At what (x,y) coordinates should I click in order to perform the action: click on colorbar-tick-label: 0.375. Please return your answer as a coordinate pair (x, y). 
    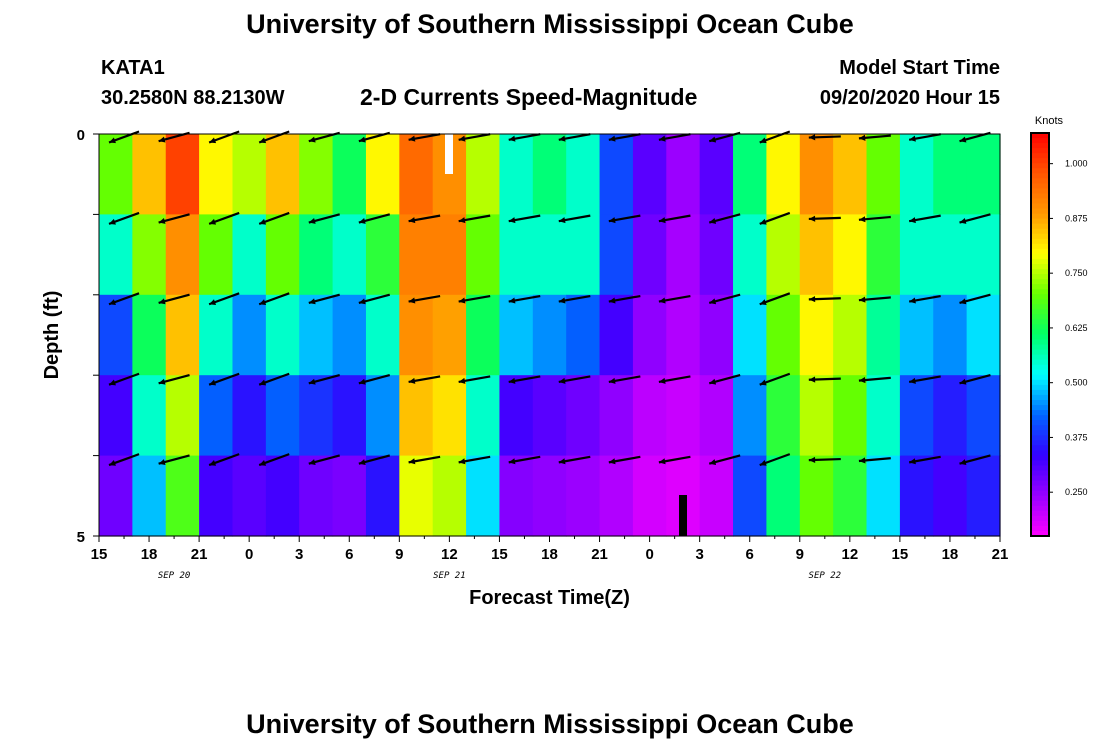
    Looking at the image, I should click on (1076, 437).